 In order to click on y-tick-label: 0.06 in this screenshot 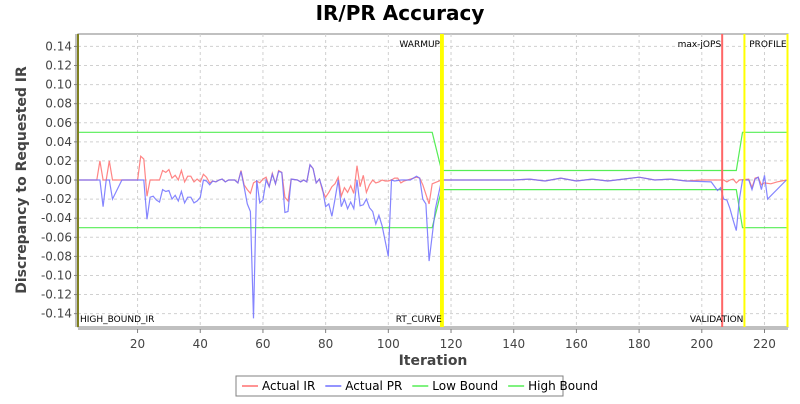, I will do `click(58, 123)`.